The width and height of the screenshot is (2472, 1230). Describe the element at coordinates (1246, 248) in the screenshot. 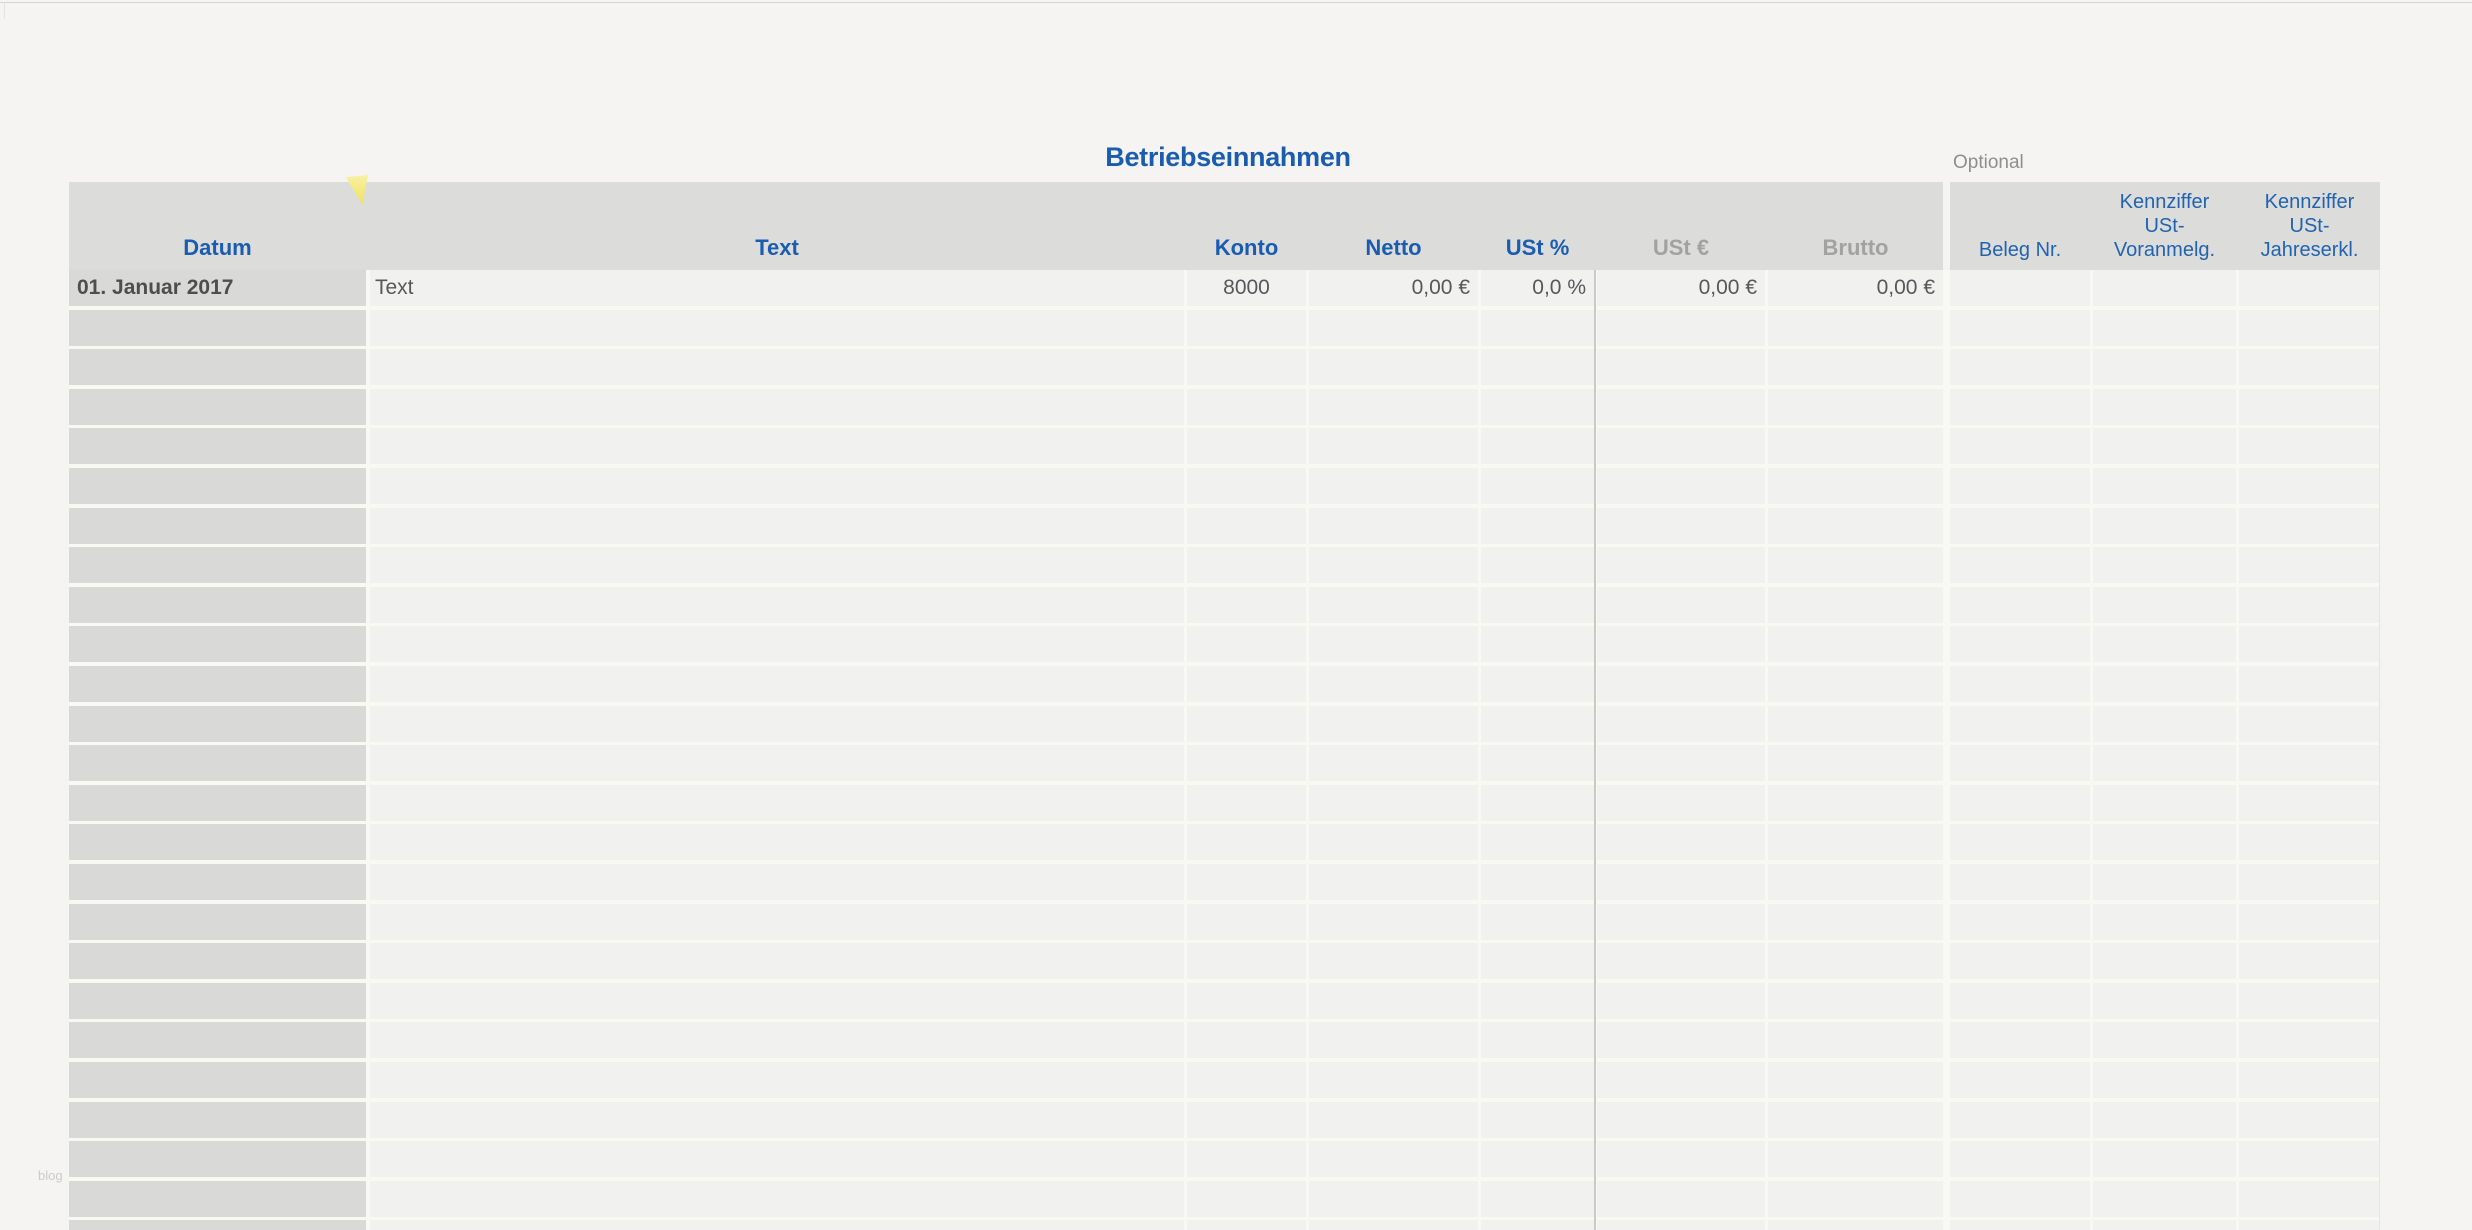

I see `column-header-konto: Konto` at that location.